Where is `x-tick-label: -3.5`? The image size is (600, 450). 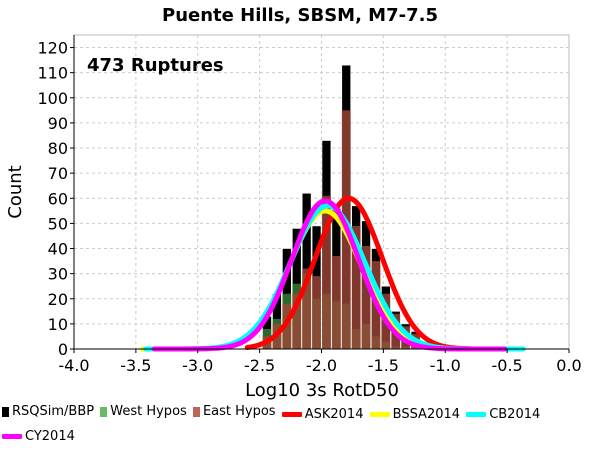
x-tick-label: -3.5 is located at coordinates (135, 365).